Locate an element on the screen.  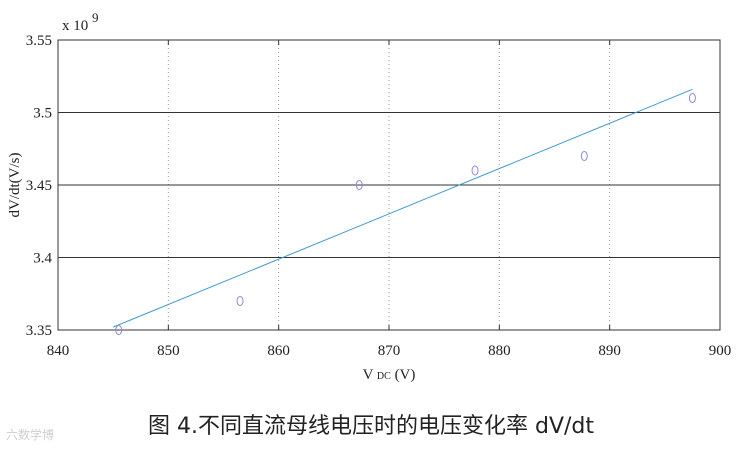
x-tick-label: 880 is located at coordinates (499, 351).